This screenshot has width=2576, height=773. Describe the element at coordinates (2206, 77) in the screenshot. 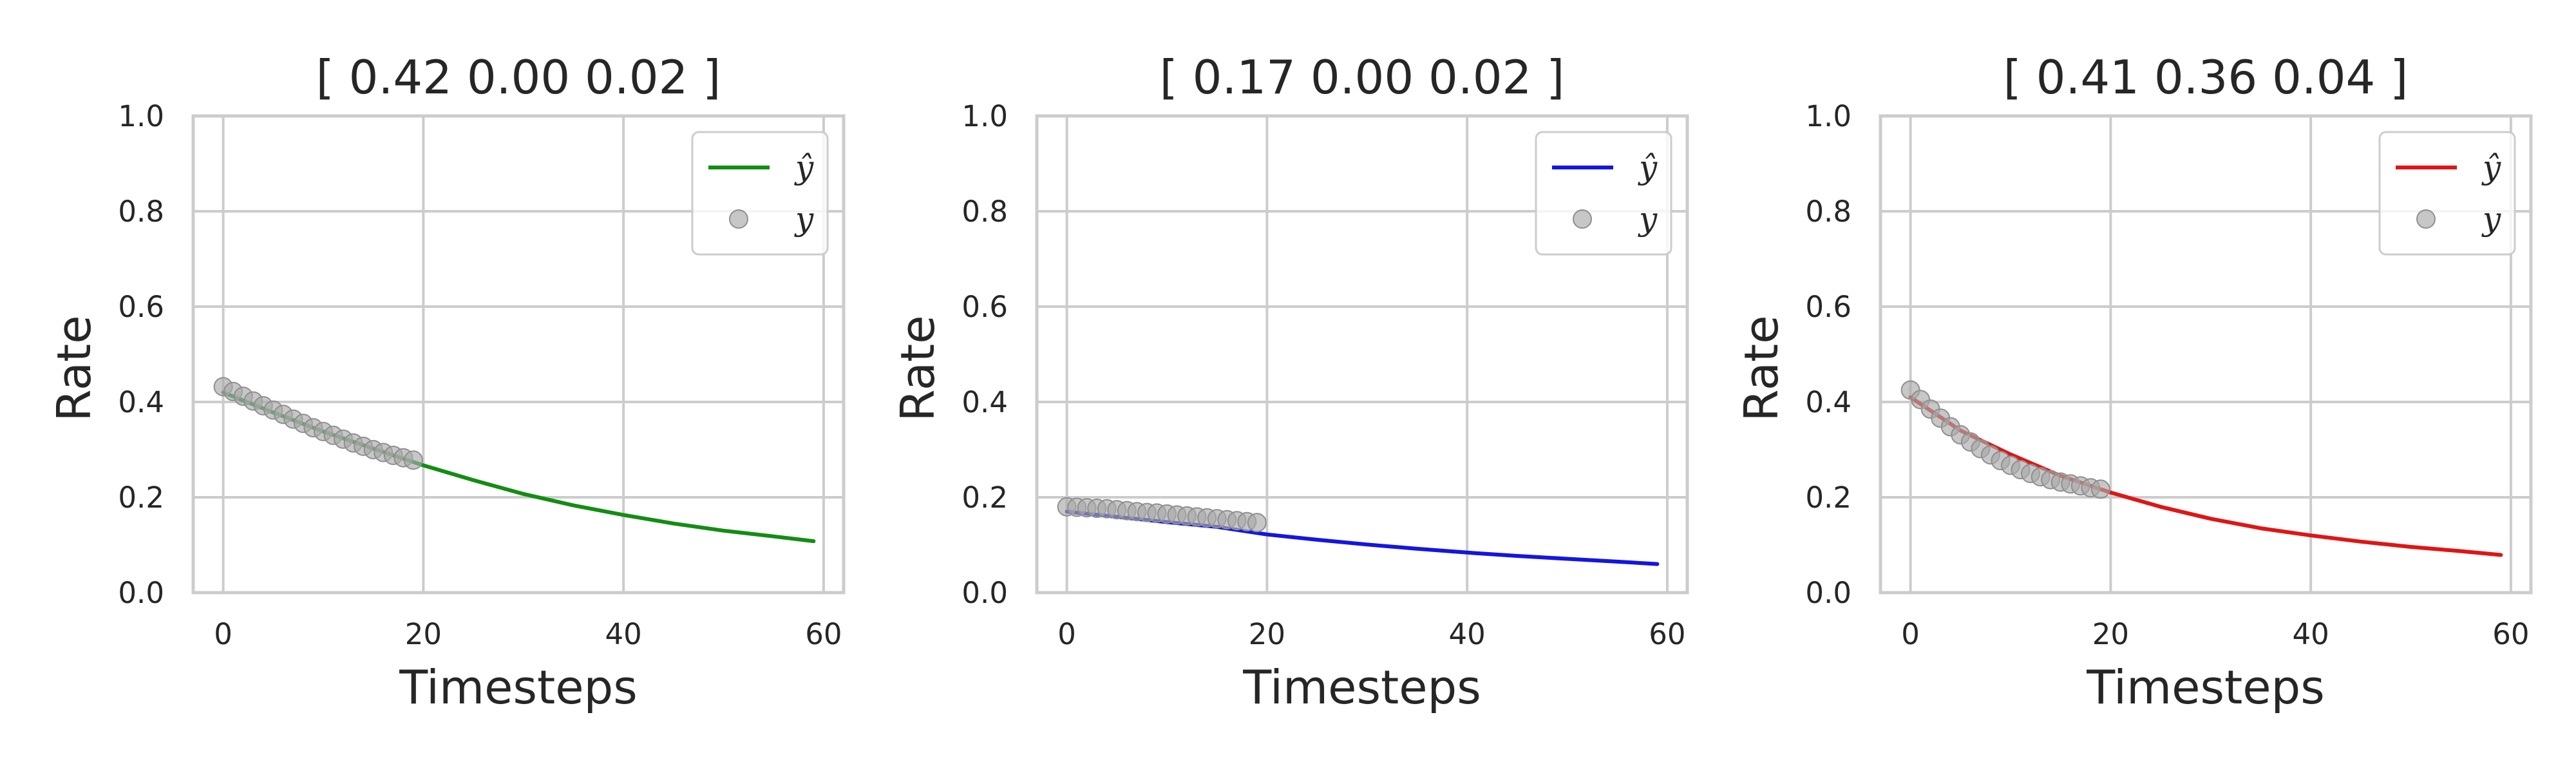

I see `chart-title: [ 0.41 0.36 0.04 ]` at that location.